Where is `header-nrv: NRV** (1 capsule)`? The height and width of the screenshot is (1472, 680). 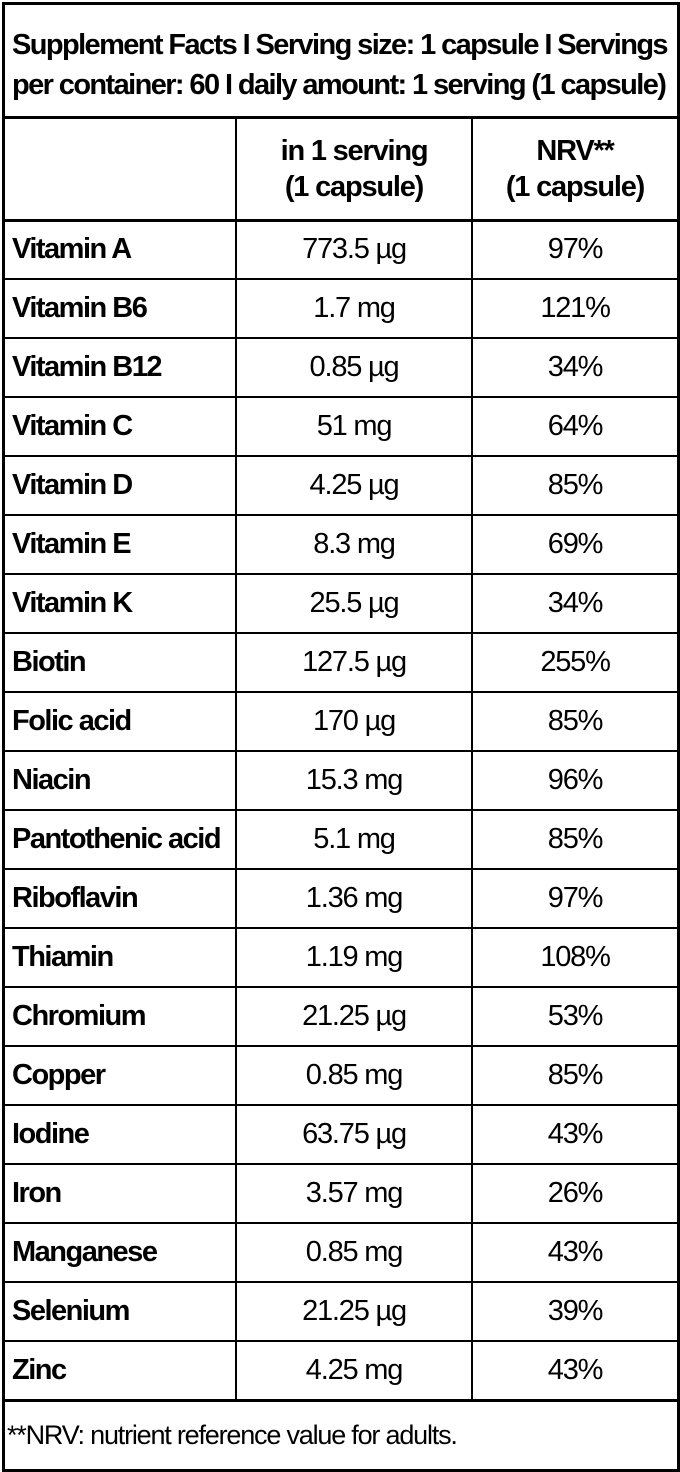
header-nrv: NRV** (1 capsule) is located at coordinates (574, 170).